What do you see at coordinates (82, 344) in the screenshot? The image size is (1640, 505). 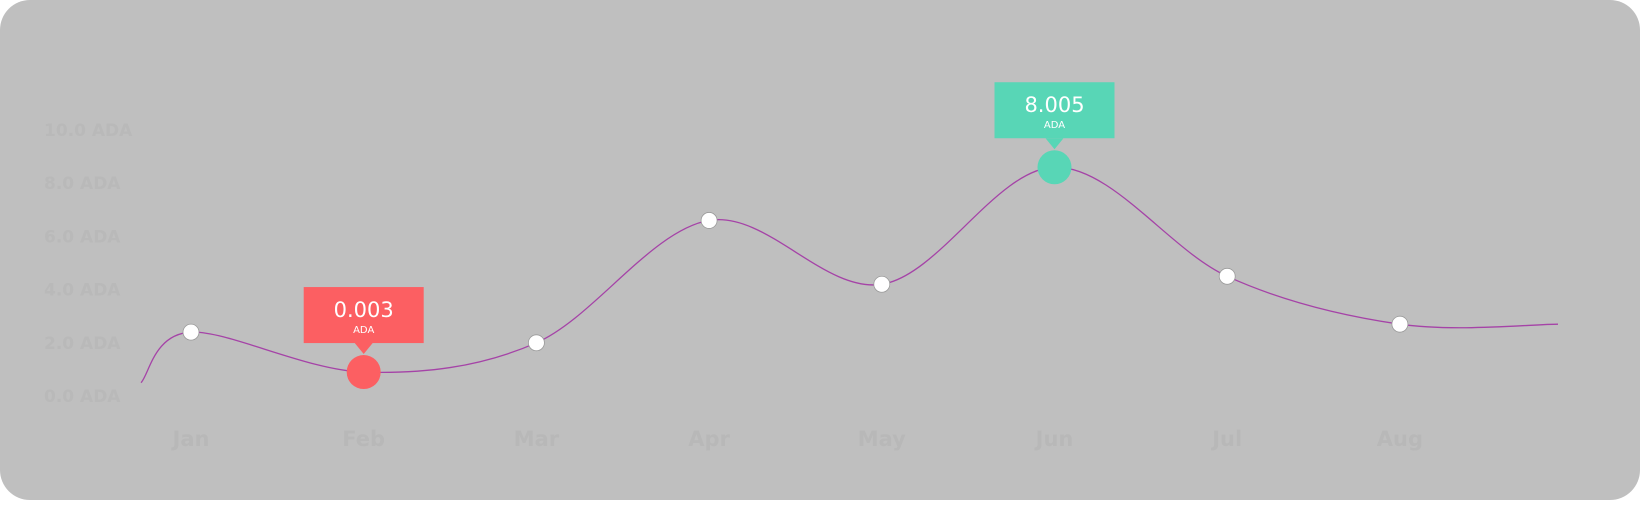 I see `y-tick-label: 2.0 ADA` at bounding box center [82, 344].